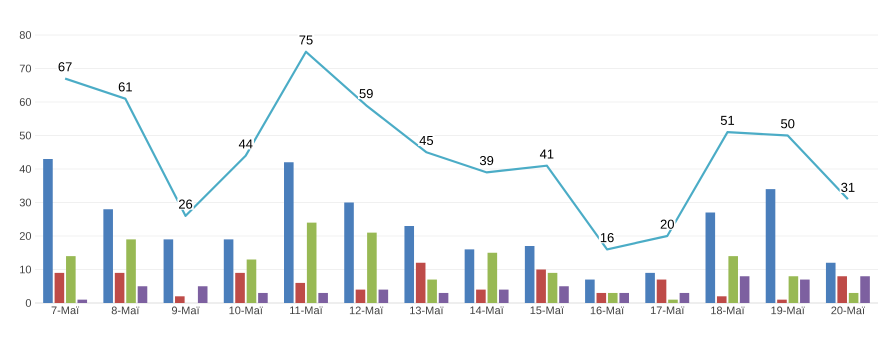 This screenshot has width=880, height=350. What do you see at coordinates (306, 40) in the screenshot?
I see `data-label: 75` at bounding box center [306, 40].